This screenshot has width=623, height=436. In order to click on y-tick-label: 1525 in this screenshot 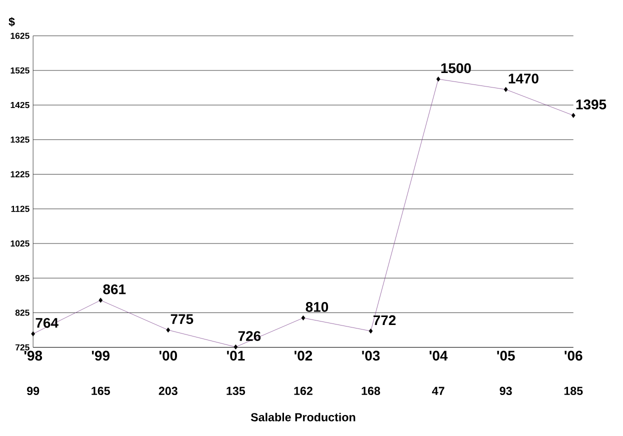, I will do `click(20, 71)`.